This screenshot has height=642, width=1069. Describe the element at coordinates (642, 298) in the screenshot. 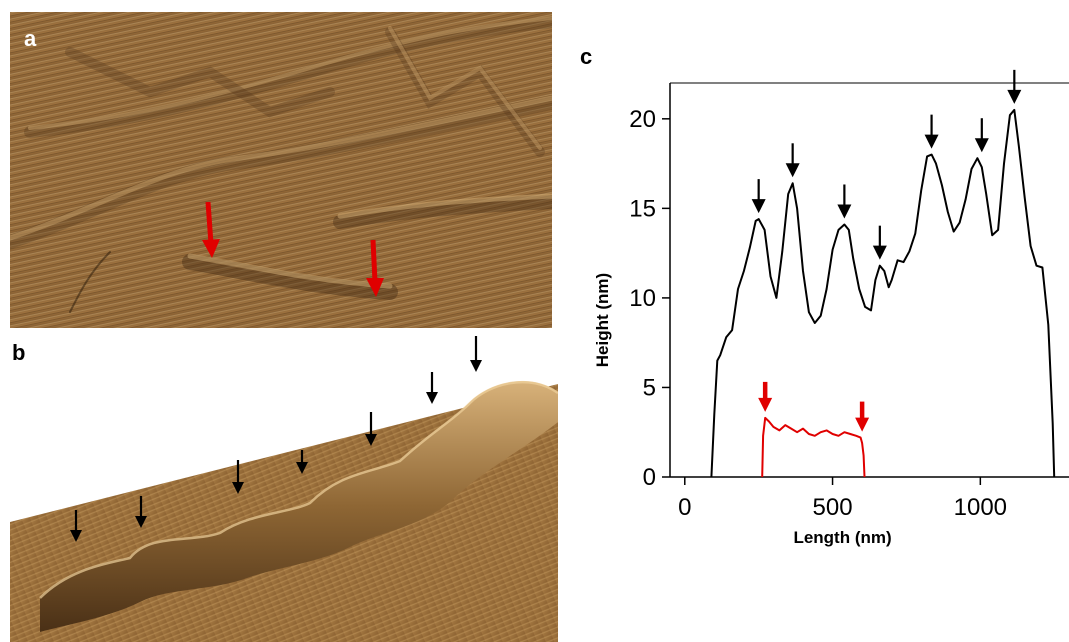

I see `y-tick-label: 10` at that location.